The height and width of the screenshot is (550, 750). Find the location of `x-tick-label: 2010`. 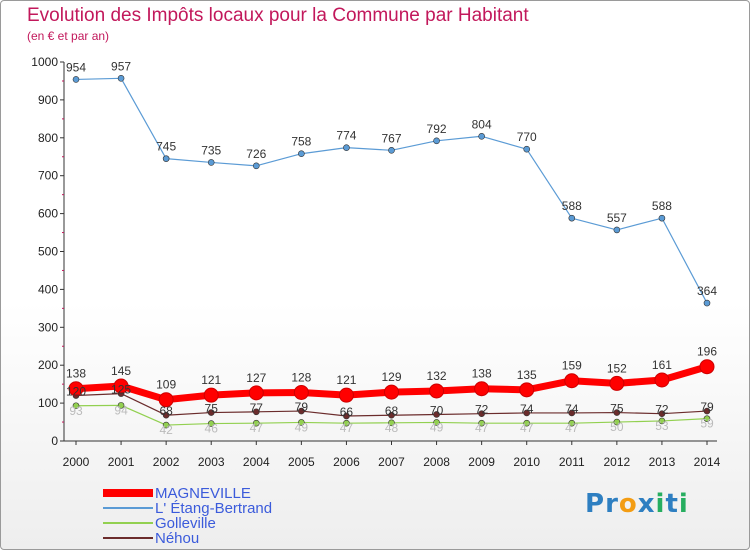

x-tick-label: 2010 is located at coordinates (526, 462).